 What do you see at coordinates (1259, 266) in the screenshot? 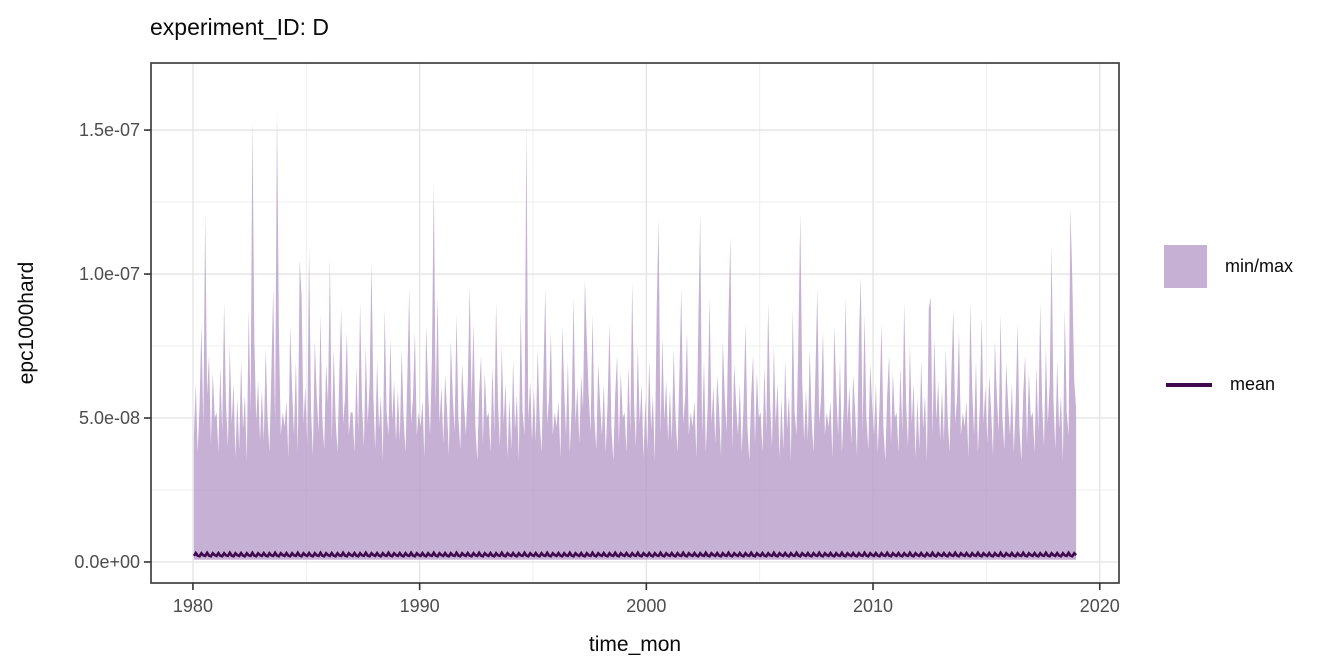
I see `legend-label-minmax: min/max` at bounding box center [1259, 266].